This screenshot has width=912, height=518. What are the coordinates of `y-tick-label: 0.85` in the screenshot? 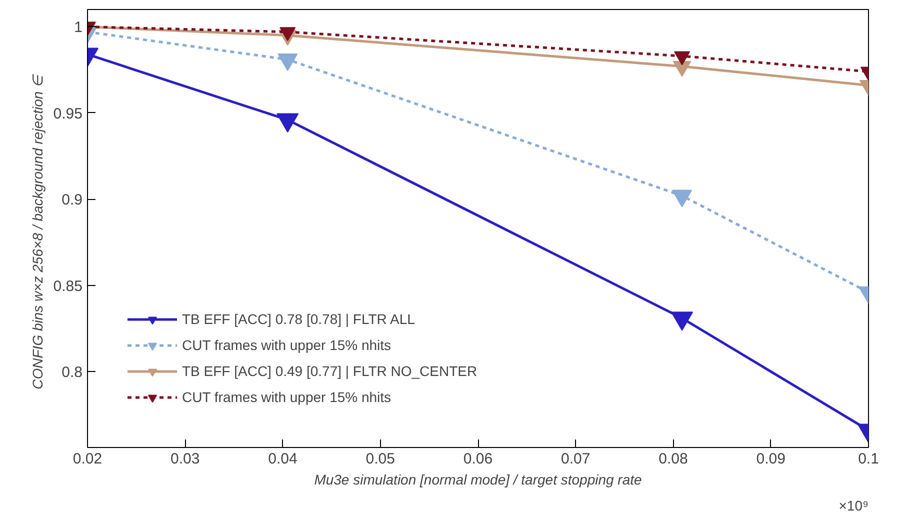 It's located at (68, 286).